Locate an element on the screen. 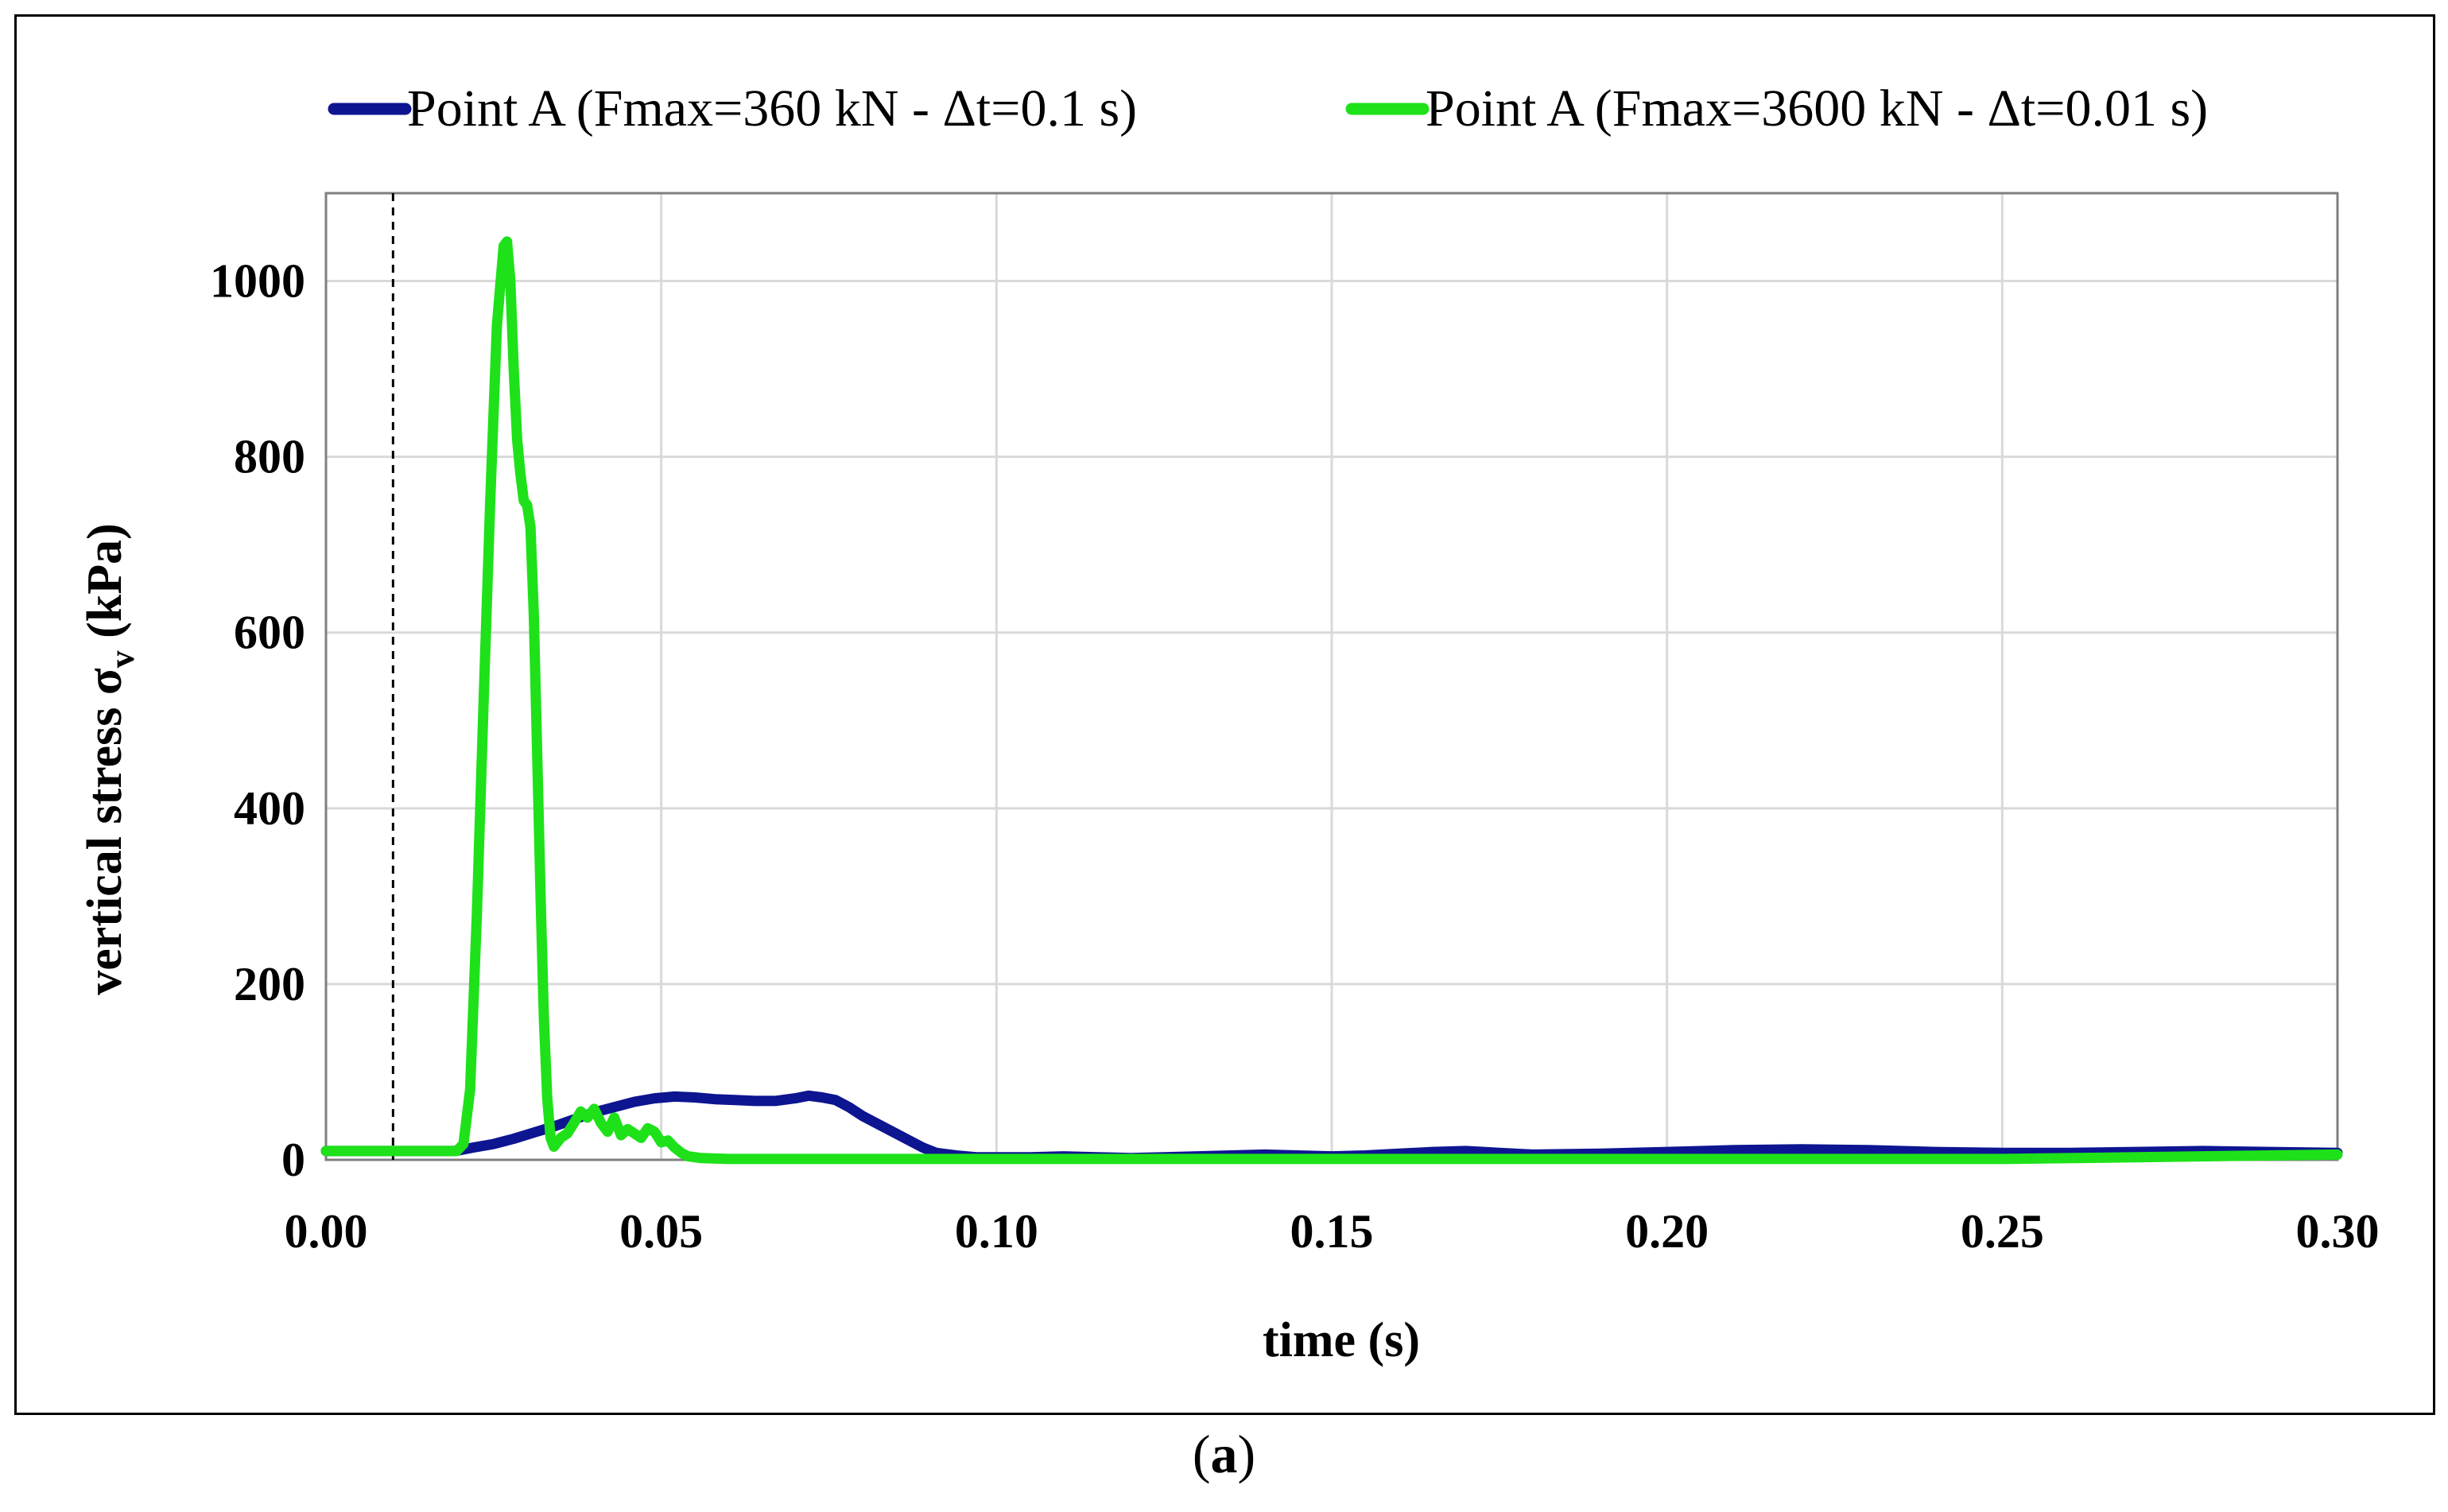 The image size is (2448, 1512). panel-label-letter: a is located at coordinates (1224, 1454).